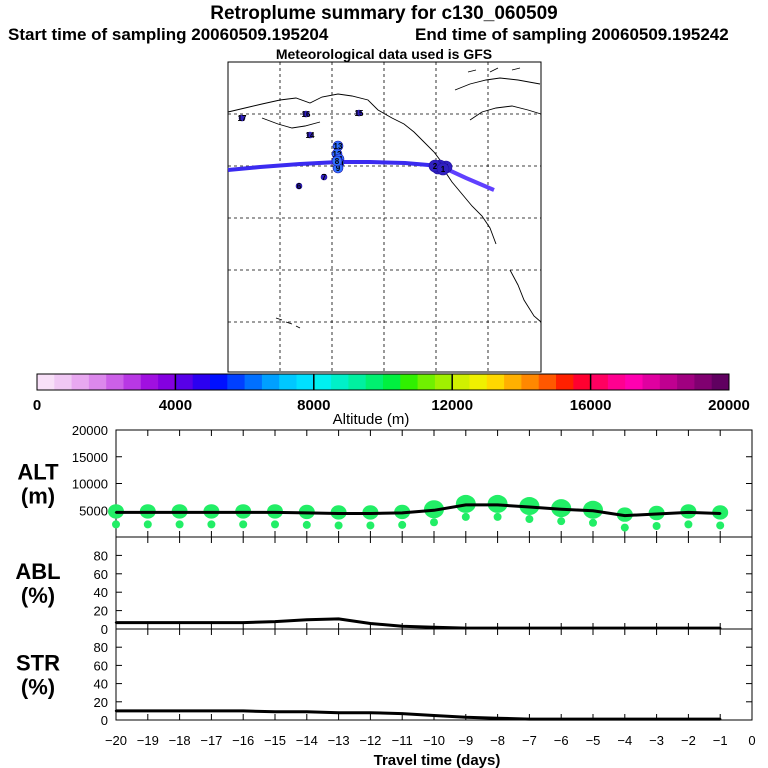 The image size is (768, 768). I want to click on x-tick-label: −15, so click(275, 740).